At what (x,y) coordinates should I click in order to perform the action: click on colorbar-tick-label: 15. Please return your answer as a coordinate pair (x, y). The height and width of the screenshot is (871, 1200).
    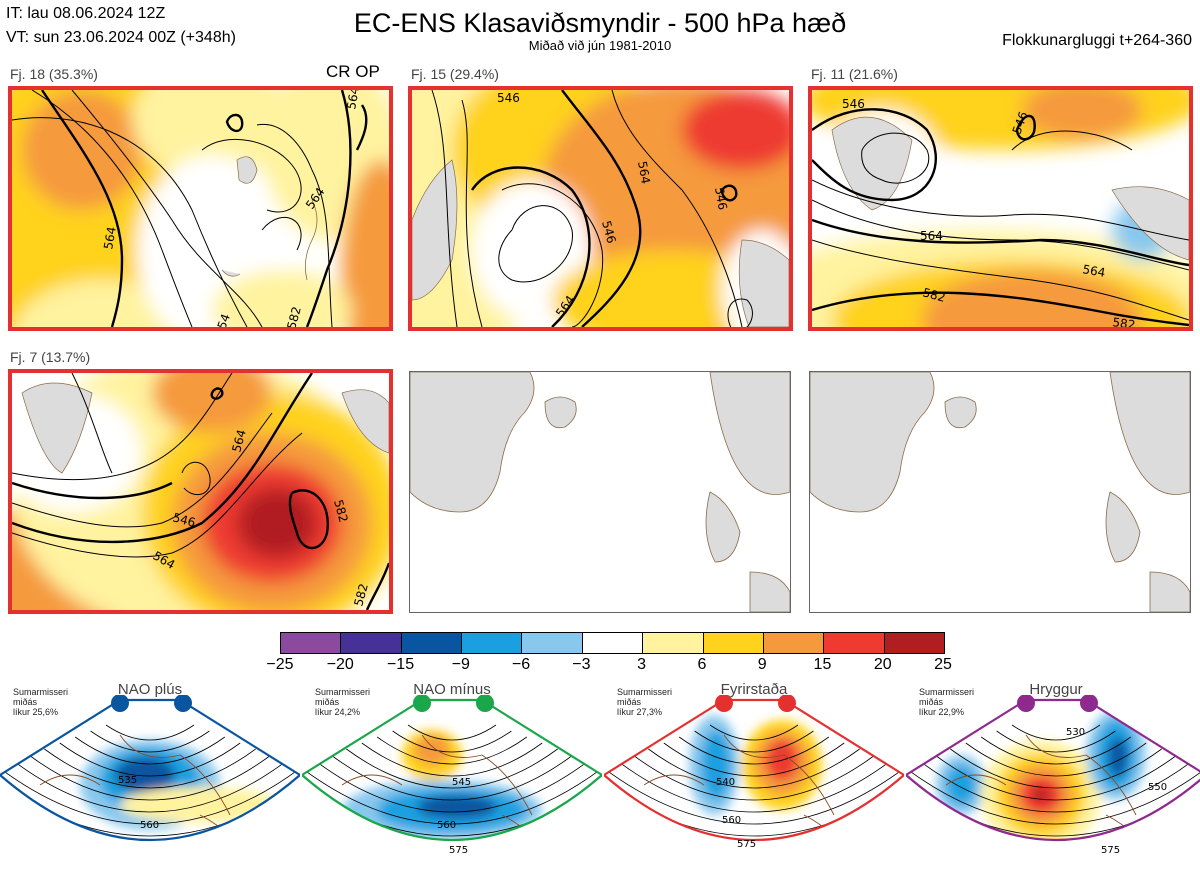
    Looking at the image, I should click on (822, 664).